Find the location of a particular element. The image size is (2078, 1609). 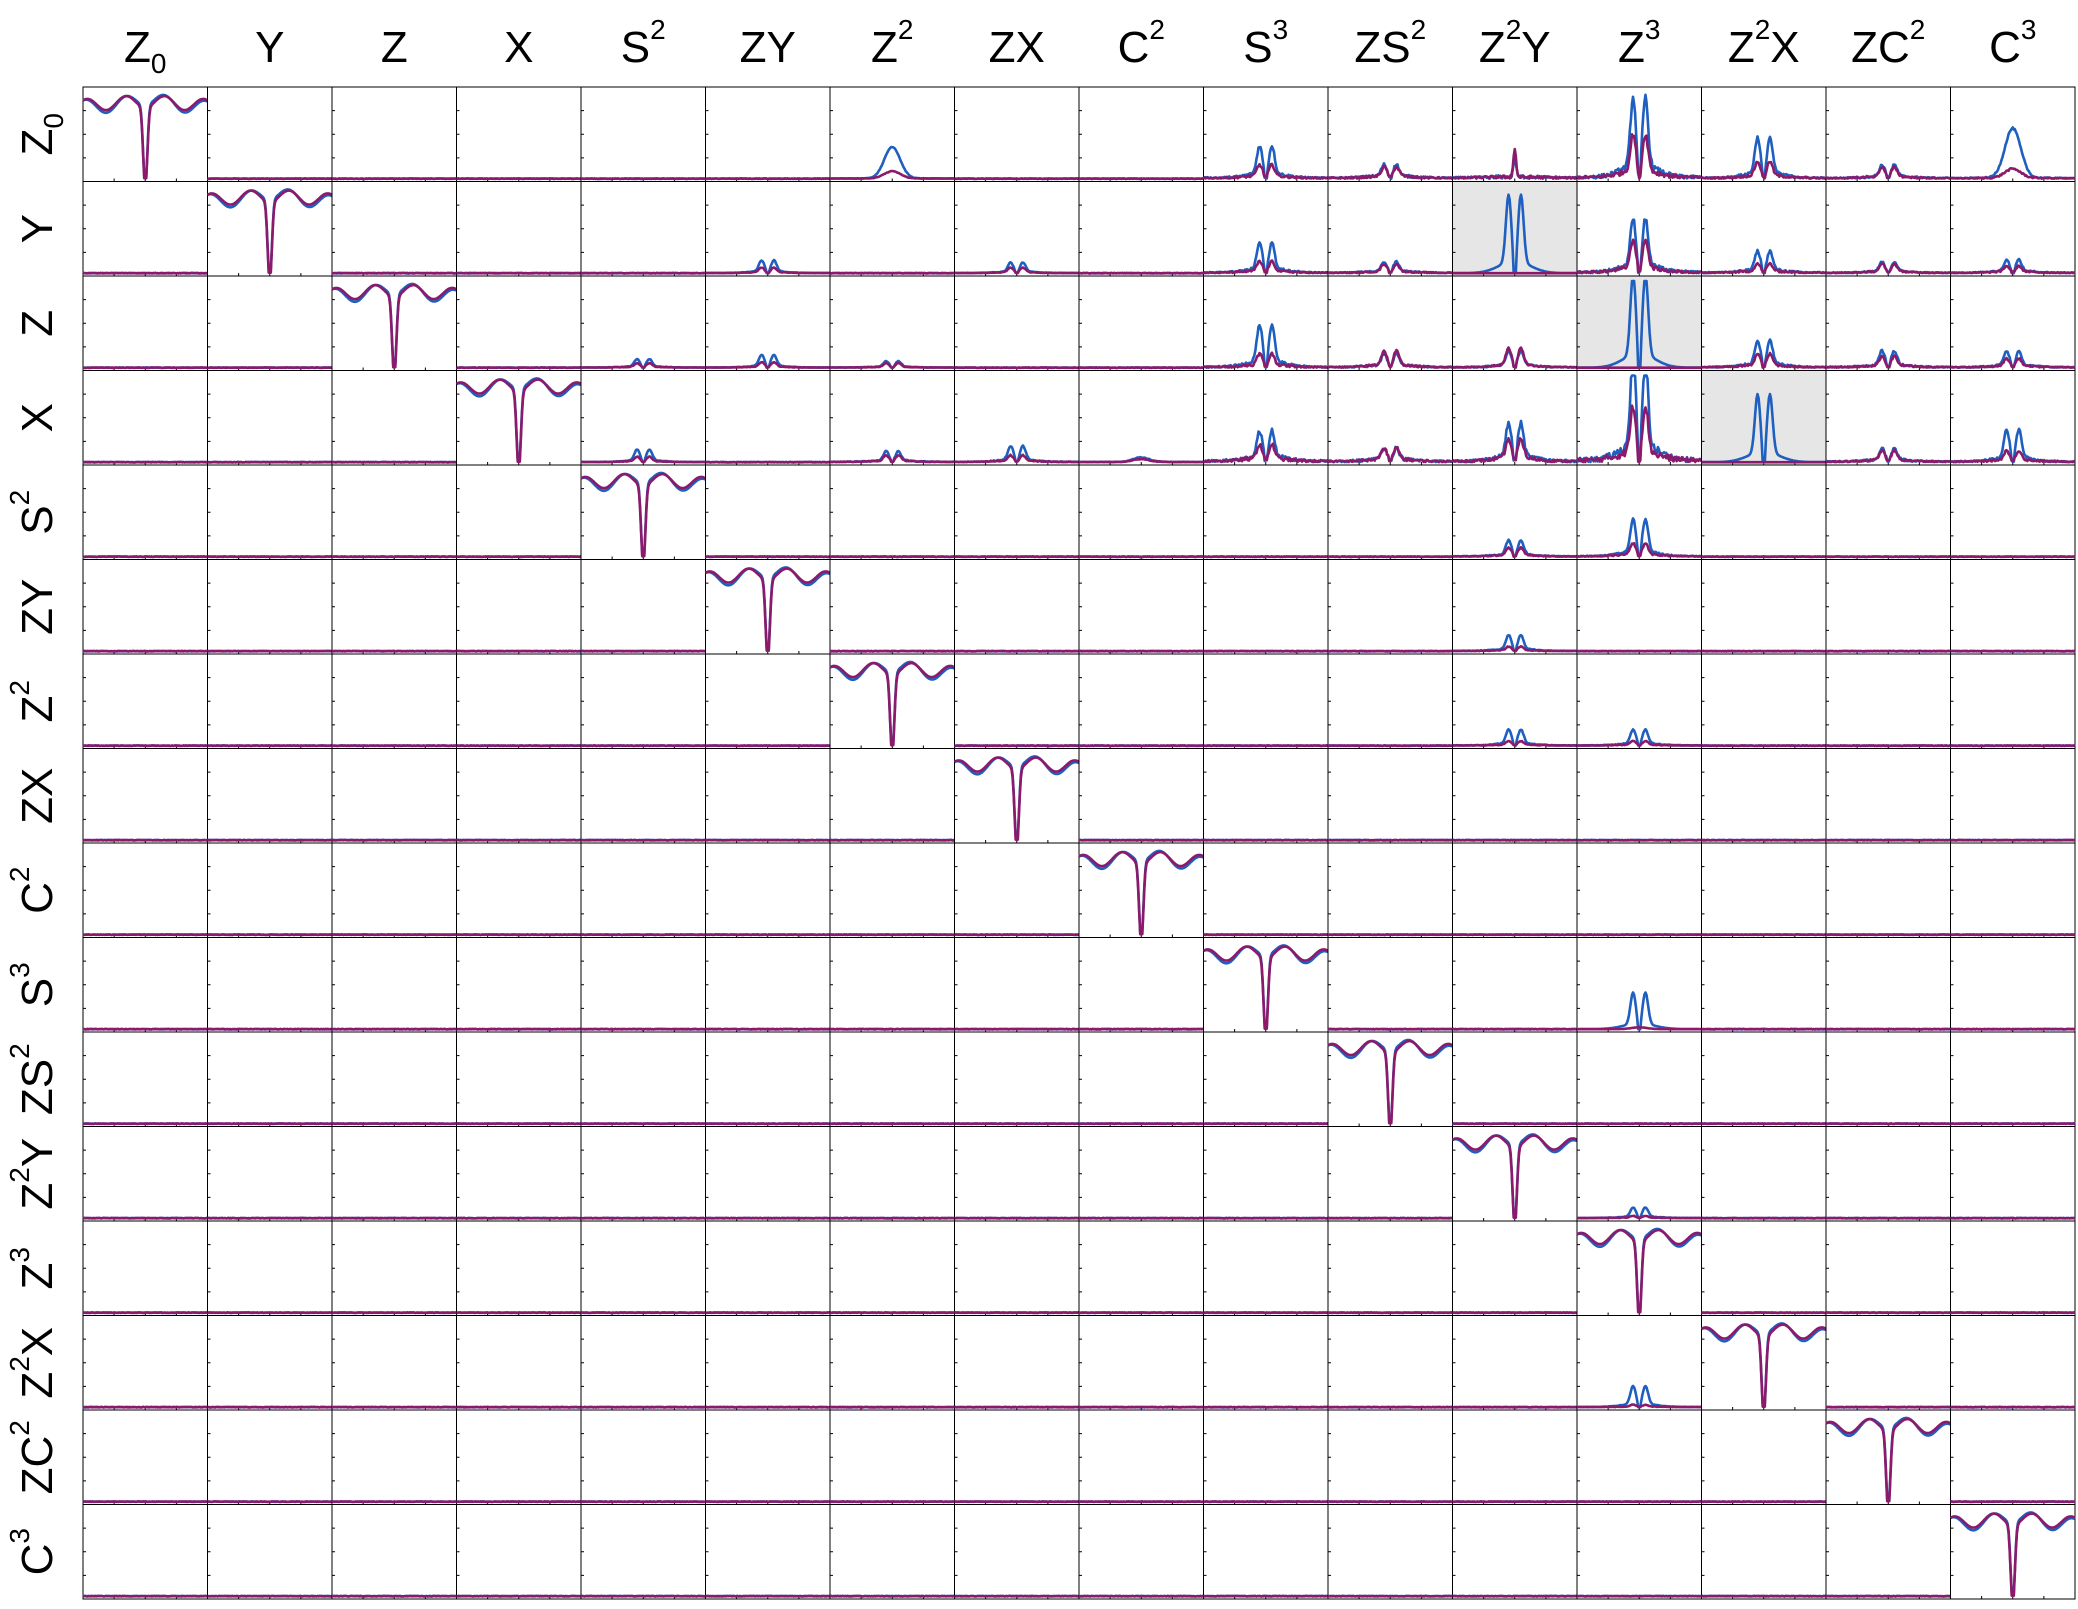

label-base: X is located at coordinates (37, 417).